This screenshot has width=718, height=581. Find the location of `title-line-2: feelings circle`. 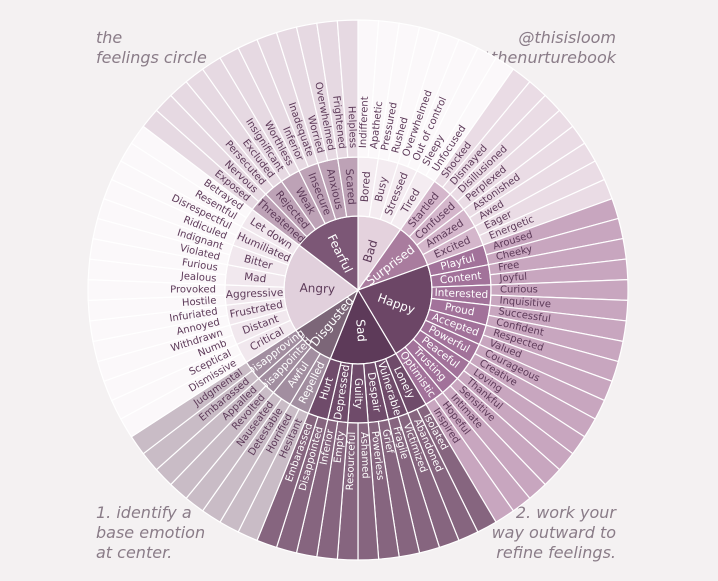

title-line-2: feelings circle is located at coordinates (151, 57).